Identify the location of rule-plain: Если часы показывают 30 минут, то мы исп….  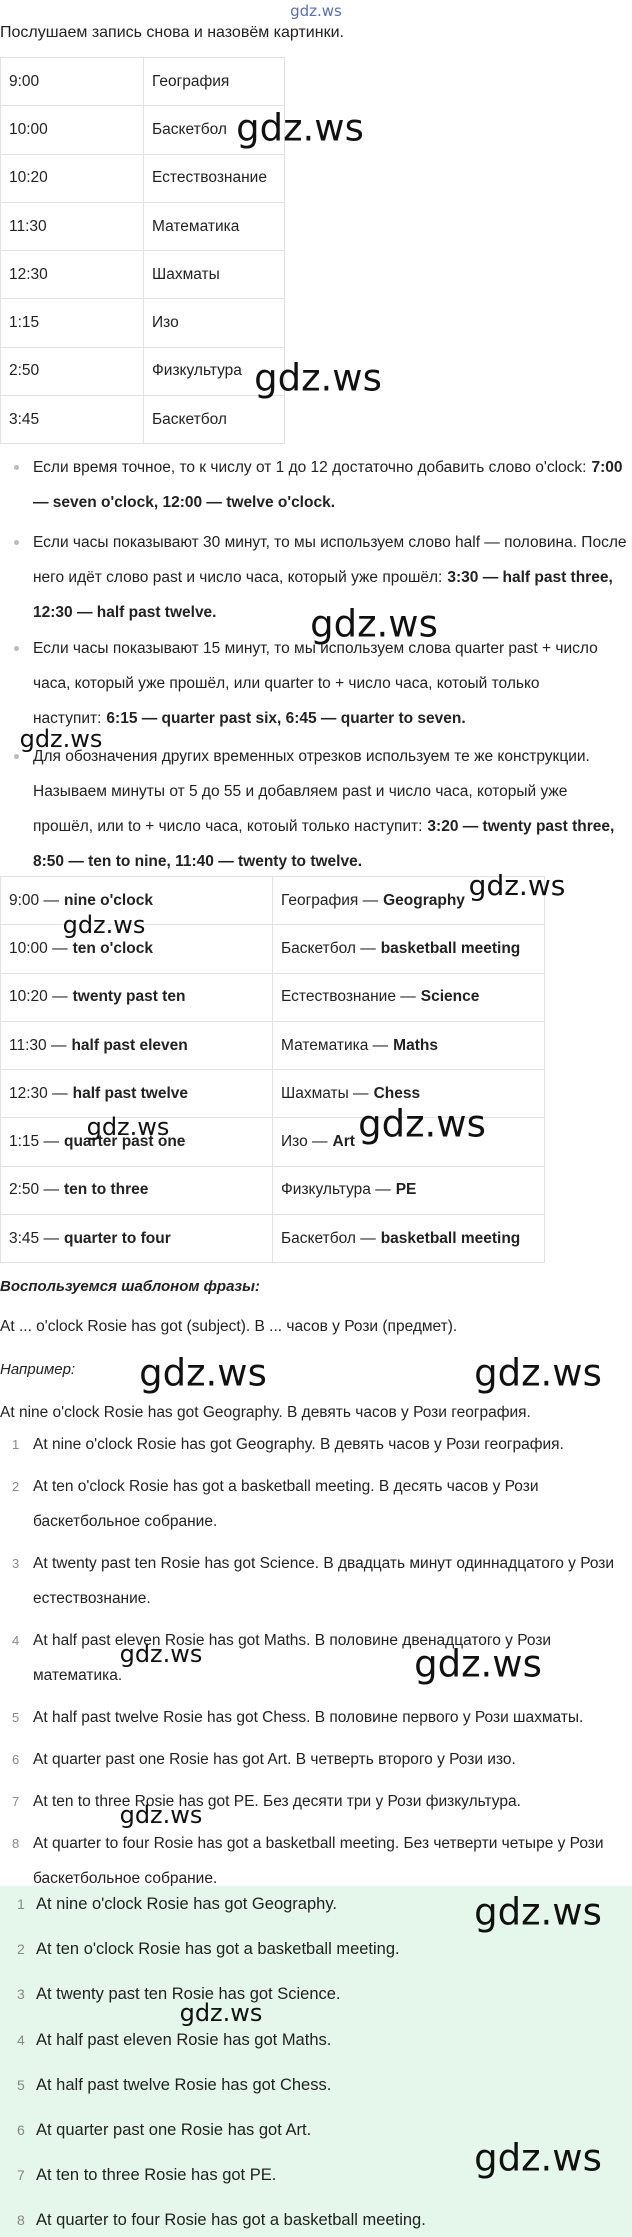
(330, 560).